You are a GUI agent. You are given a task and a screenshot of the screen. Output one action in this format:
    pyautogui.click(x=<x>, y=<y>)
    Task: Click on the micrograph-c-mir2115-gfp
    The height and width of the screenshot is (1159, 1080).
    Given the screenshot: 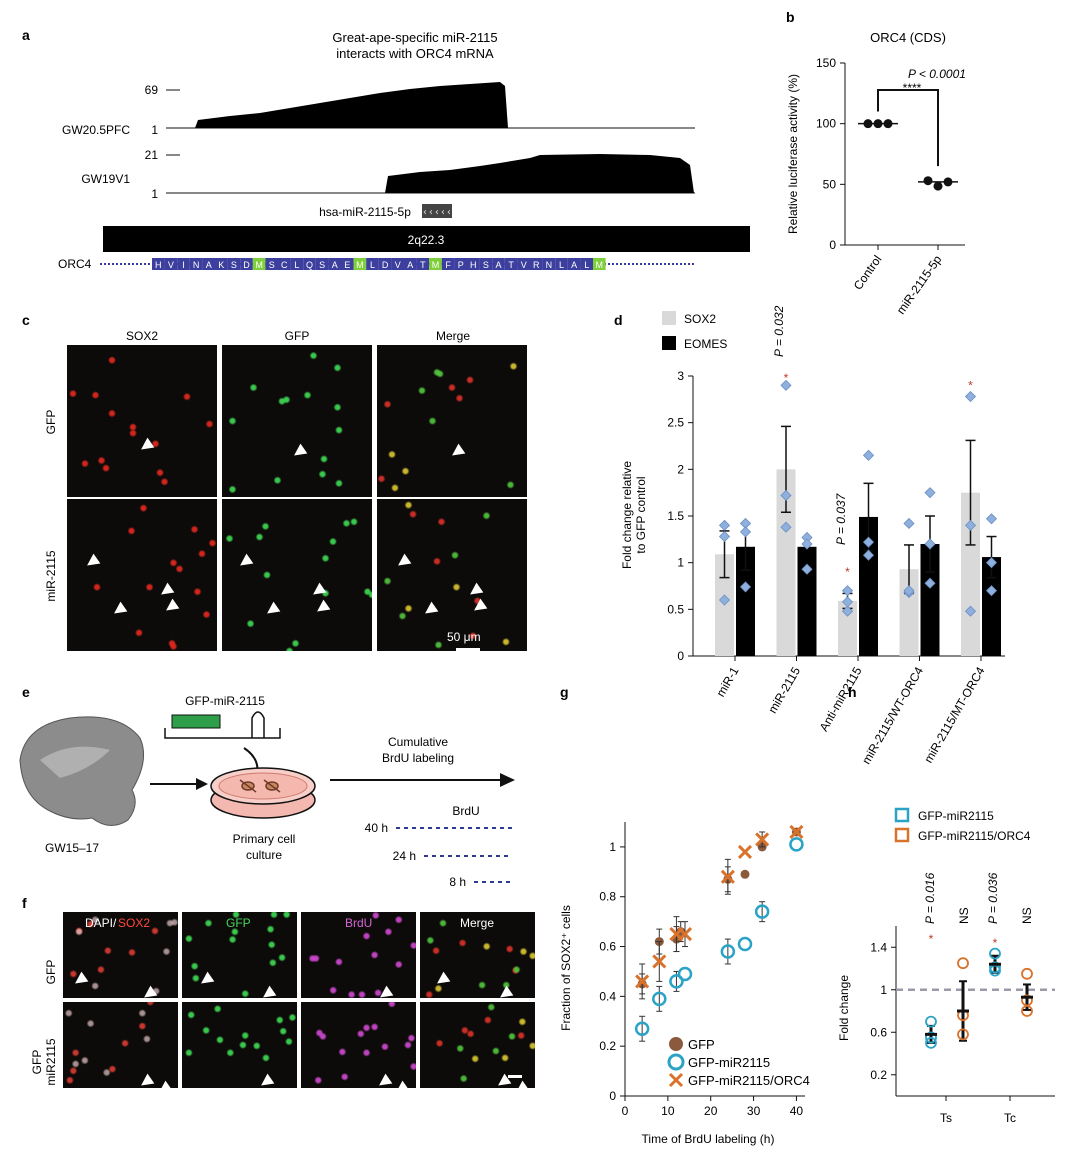 What is the action you would take?
    pyautogui.click(x=297, y=575)
    